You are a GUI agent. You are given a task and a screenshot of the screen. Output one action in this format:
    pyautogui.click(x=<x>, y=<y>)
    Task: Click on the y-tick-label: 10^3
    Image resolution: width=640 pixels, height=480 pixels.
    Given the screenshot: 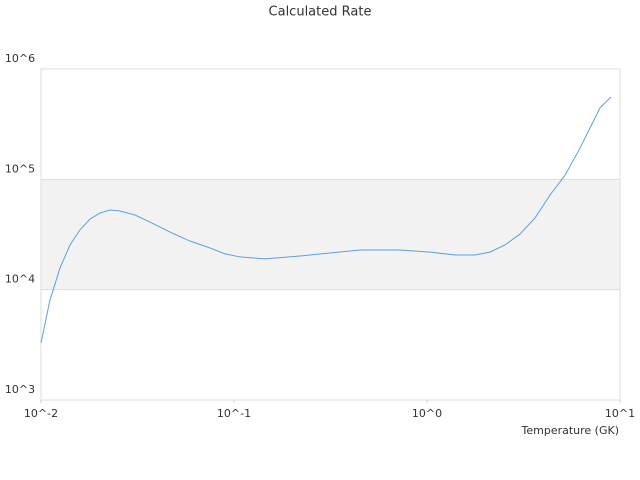 What is the action you would take?
    pyautogui.click(x=20, y=389)
    